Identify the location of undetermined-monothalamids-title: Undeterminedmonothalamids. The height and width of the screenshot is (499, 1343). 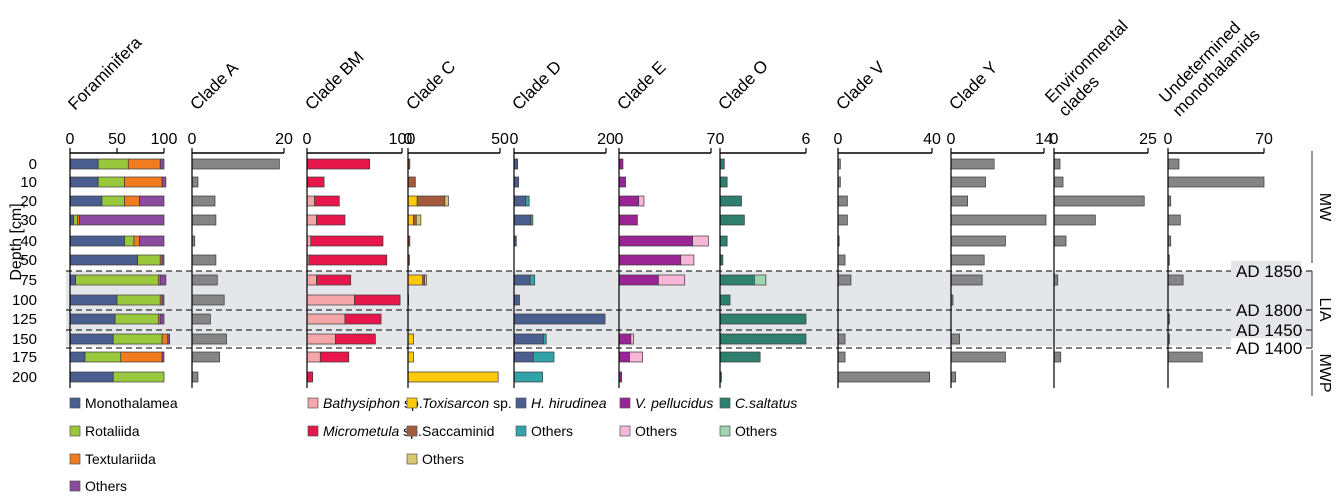
(1209, 66).